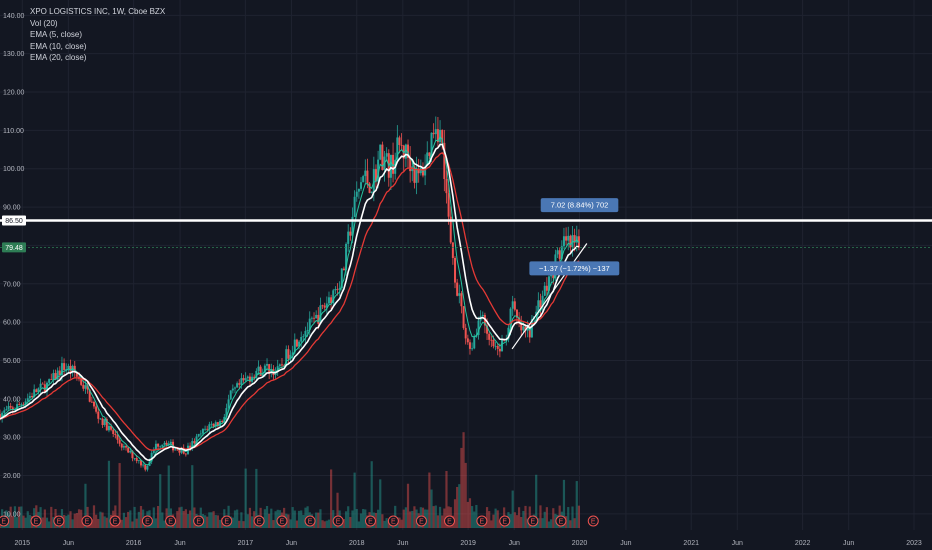  Describe the element at coordinates (98, 11) in the screenshot. I see `symbol-title: XPO LOGISTICS INC, 1W, Cboe BZX` at that location.